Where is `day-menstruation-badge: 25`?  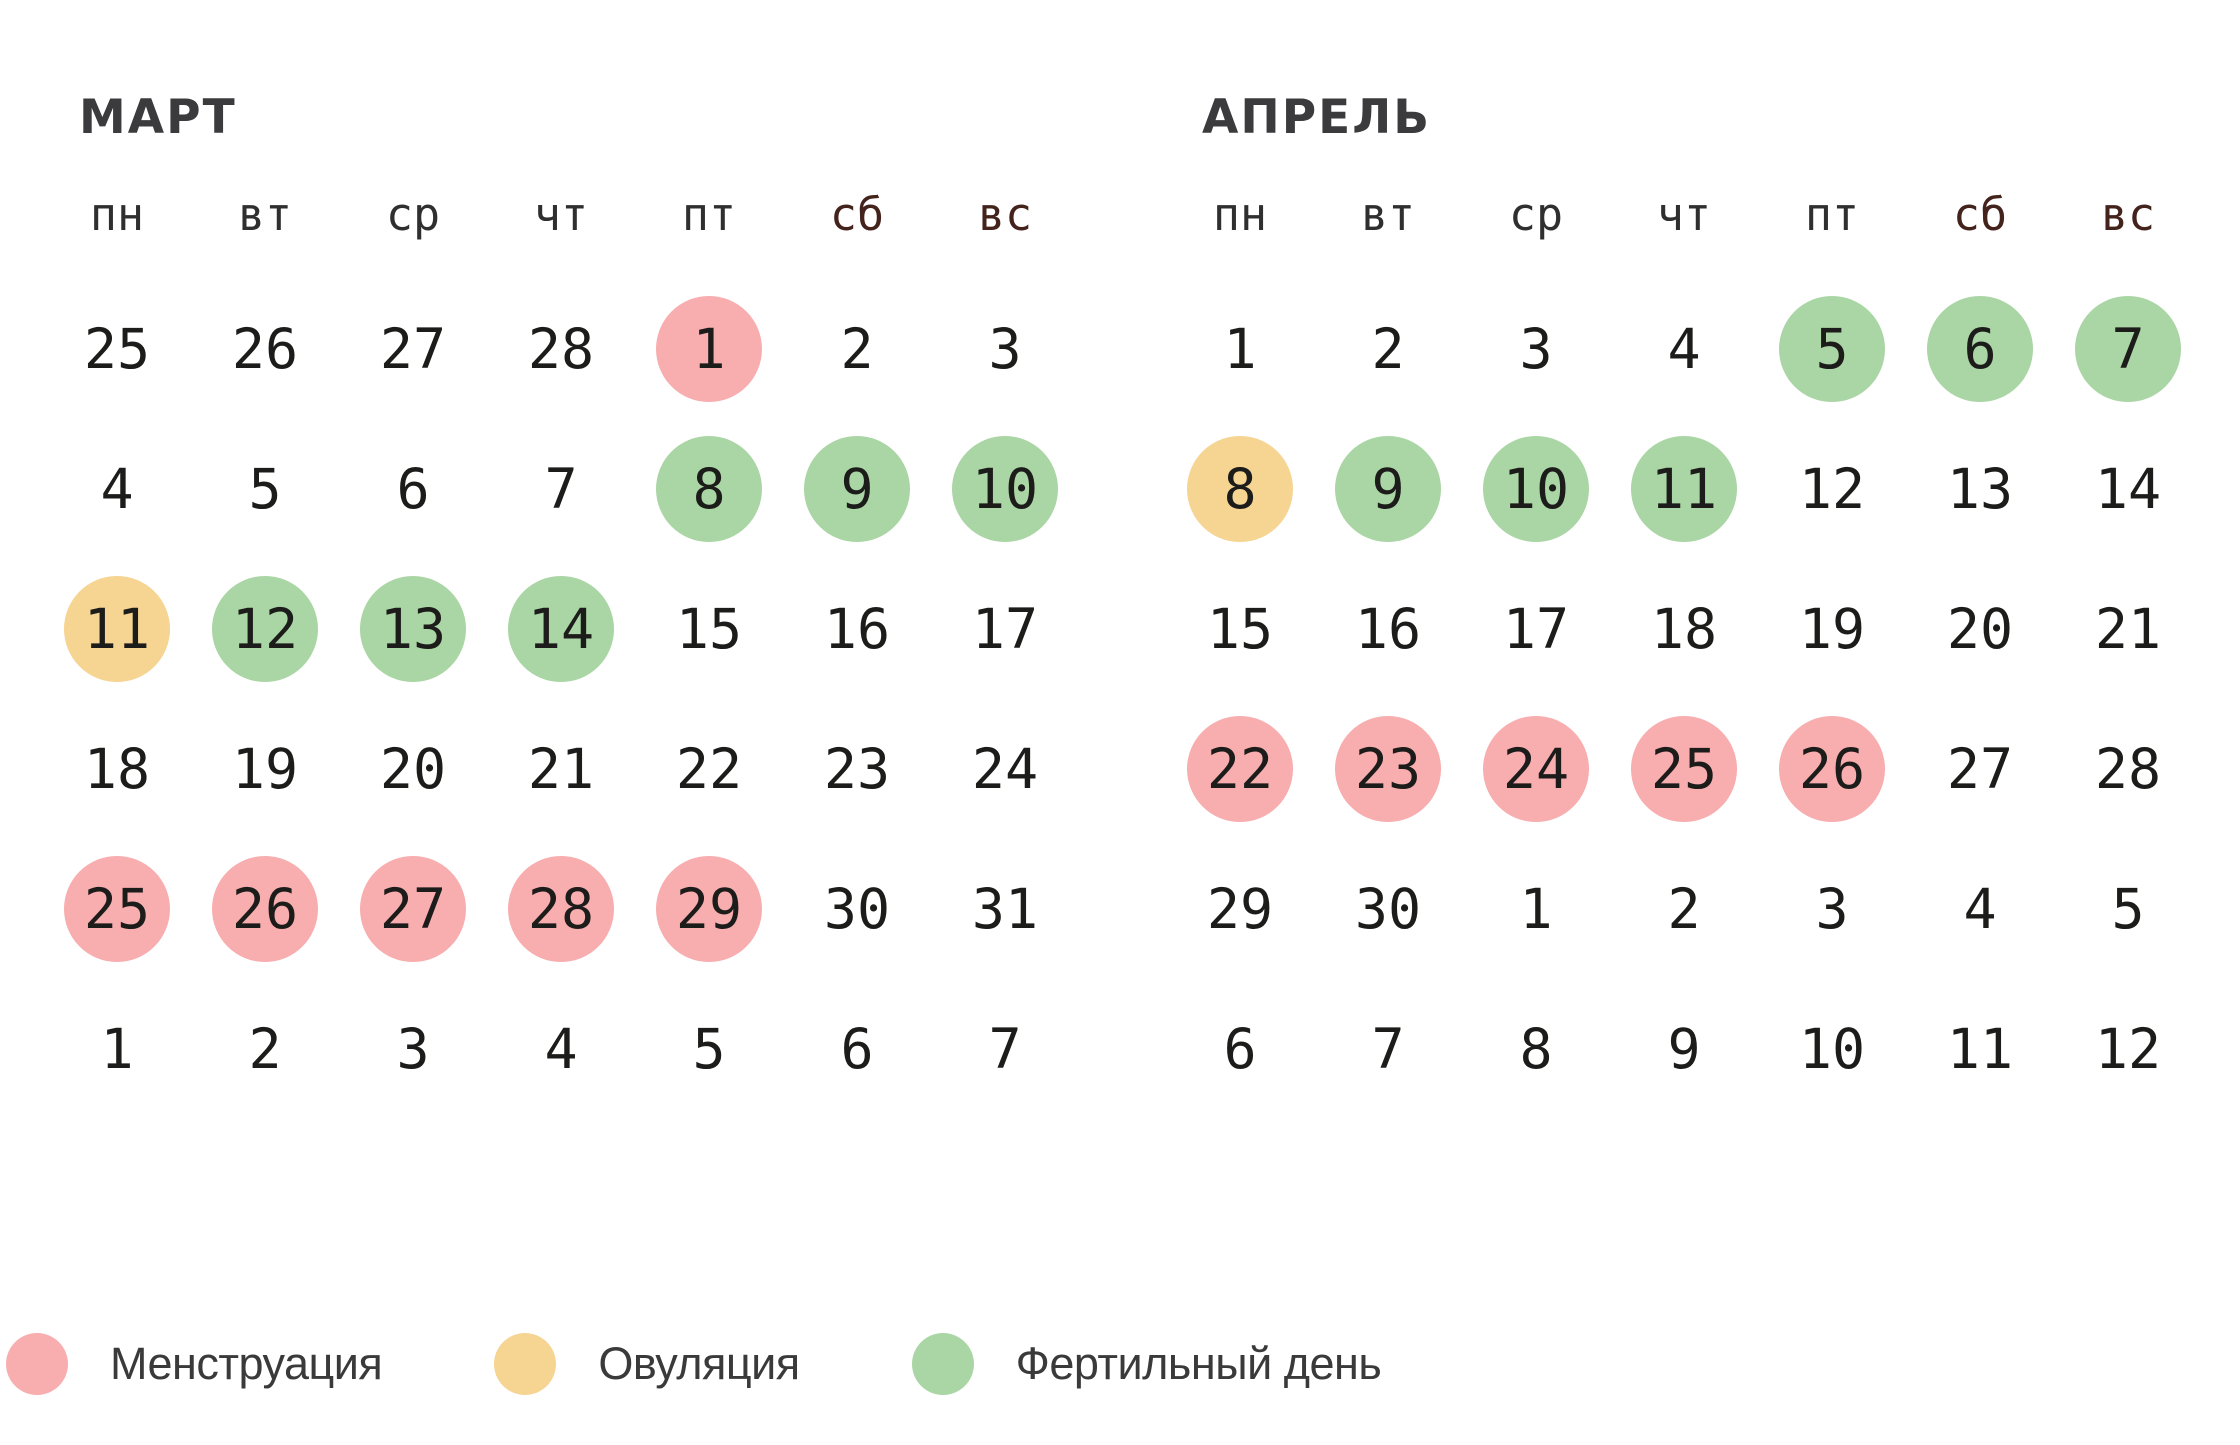 day-menstruation-badge: 25 is located at coordinates (1684, 769).